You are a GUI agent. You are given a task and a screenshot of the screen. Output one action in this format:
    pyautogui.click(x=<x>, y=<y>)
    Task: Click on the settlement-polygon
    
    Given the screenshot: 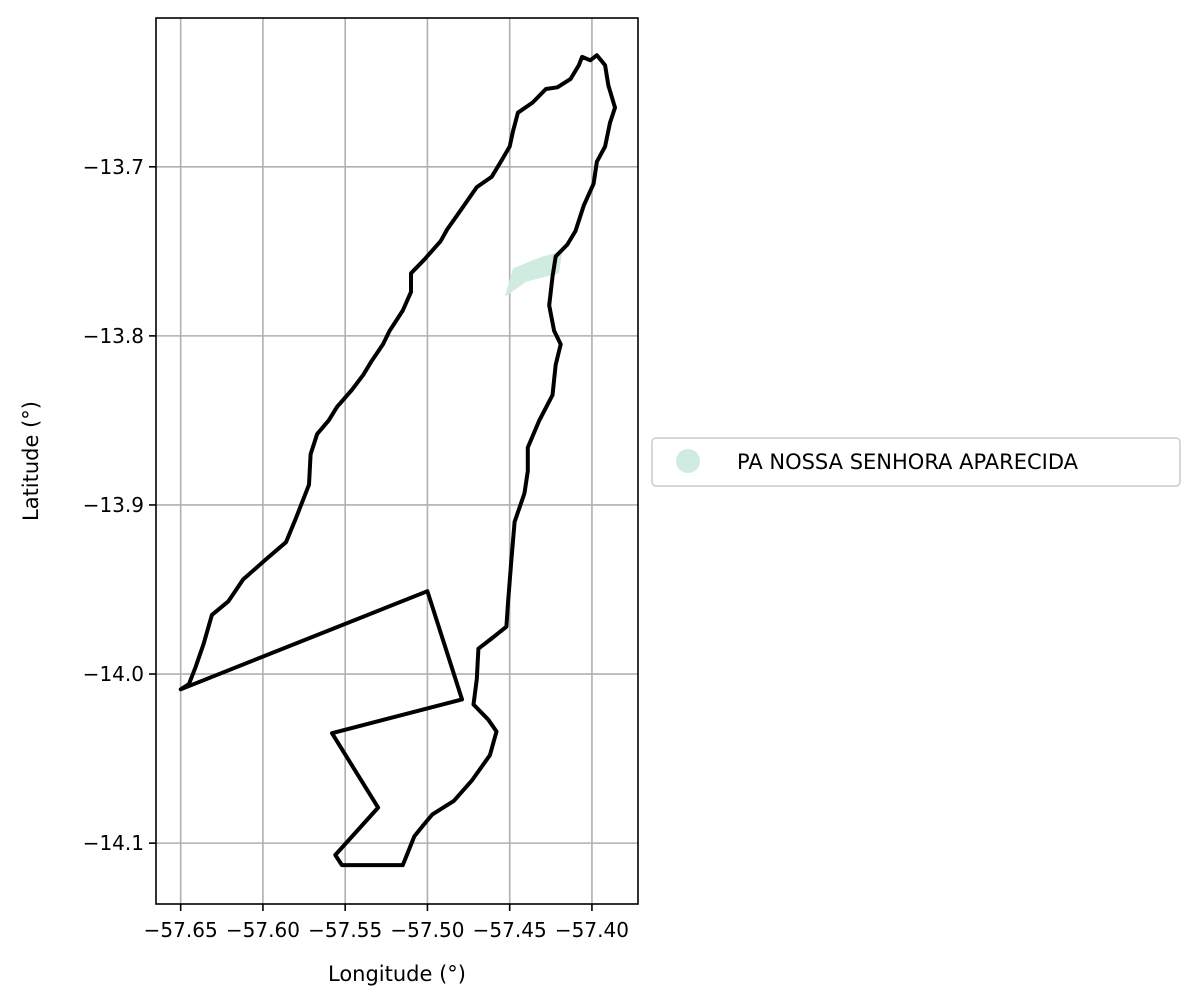 What is the action you would take?
    pyautogui.click(x=533, y=274)
    